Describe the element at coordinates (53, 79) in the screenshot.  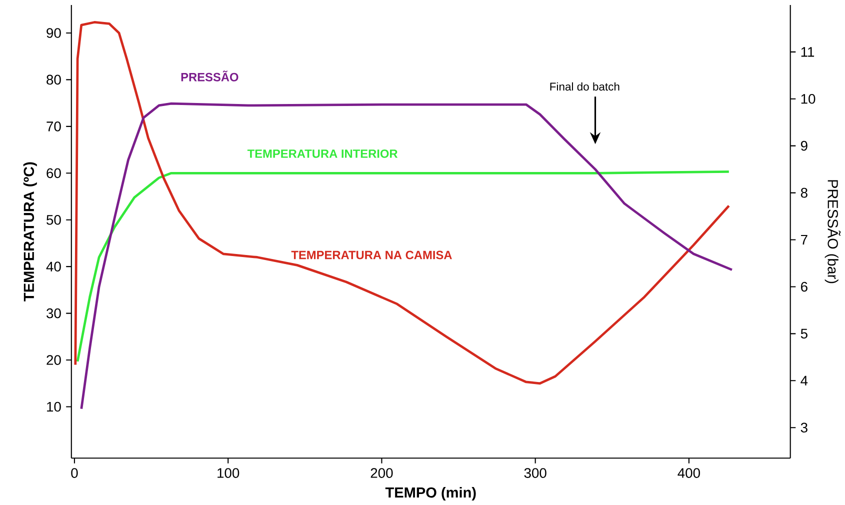
I see `y-tick-label: 80` at that location.